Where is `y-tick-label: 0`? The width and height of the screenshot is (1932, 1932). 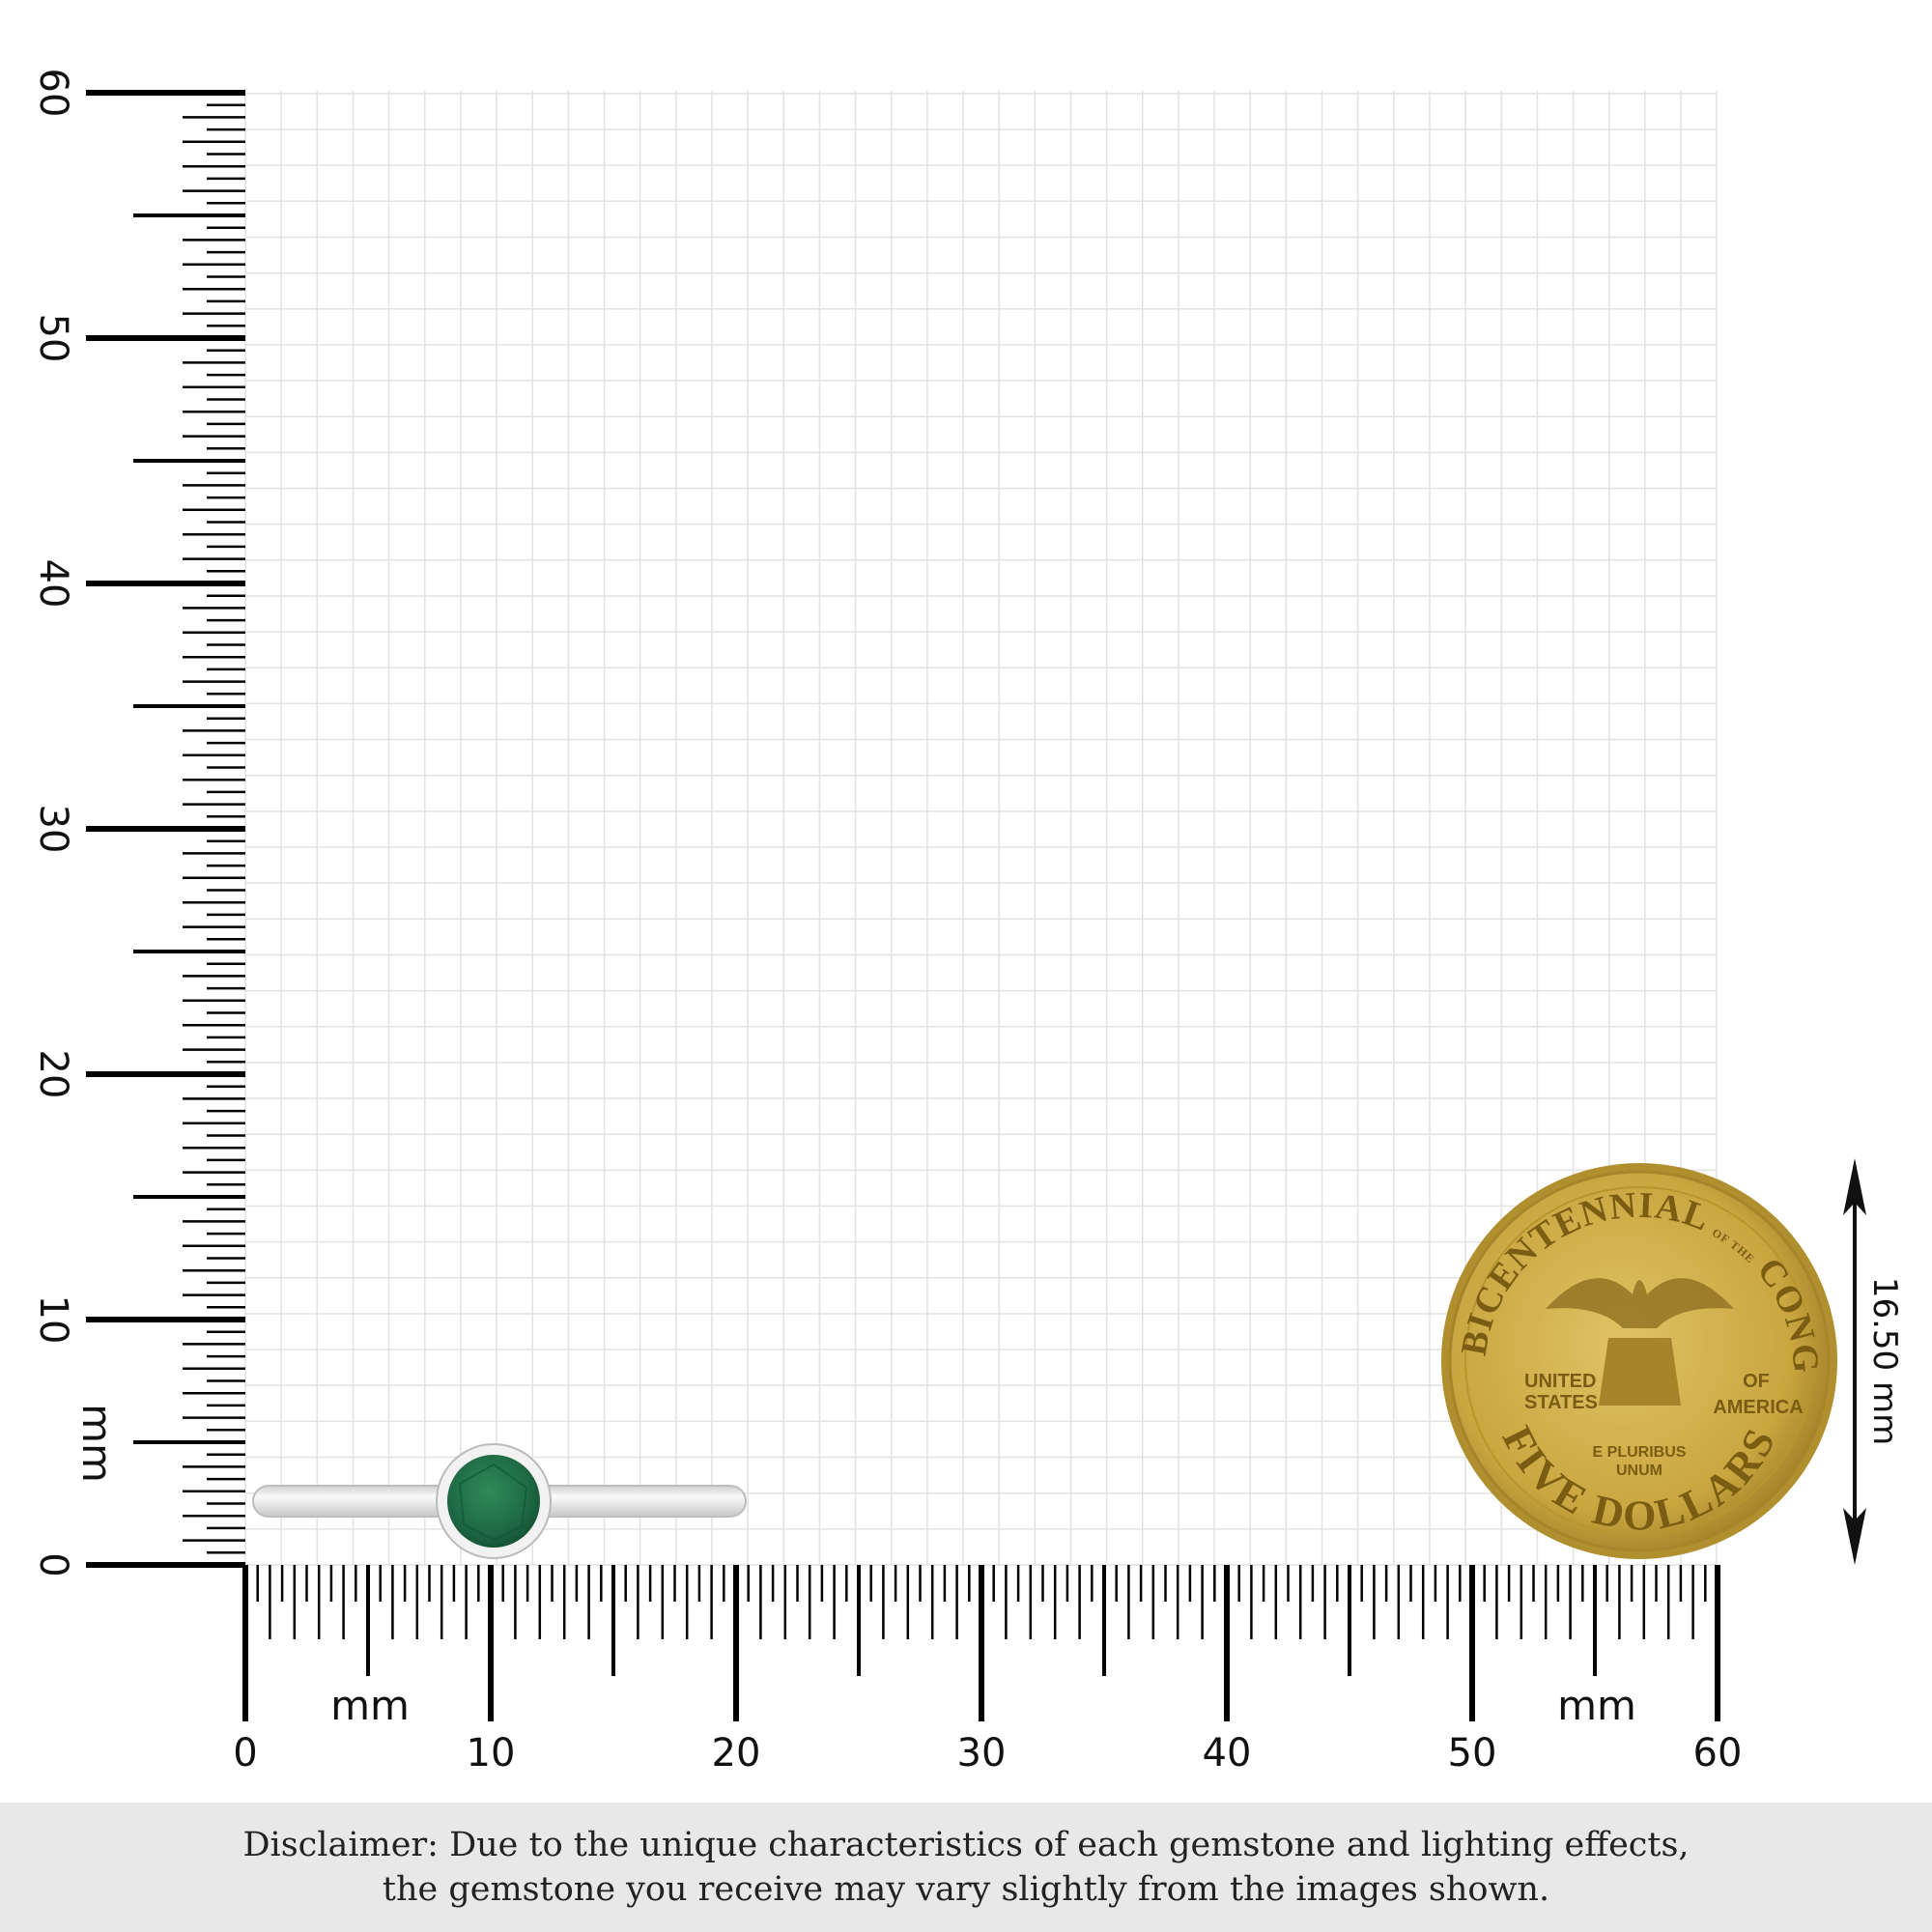 y-tick-label: 0 is located at coordinates (53, 1564).